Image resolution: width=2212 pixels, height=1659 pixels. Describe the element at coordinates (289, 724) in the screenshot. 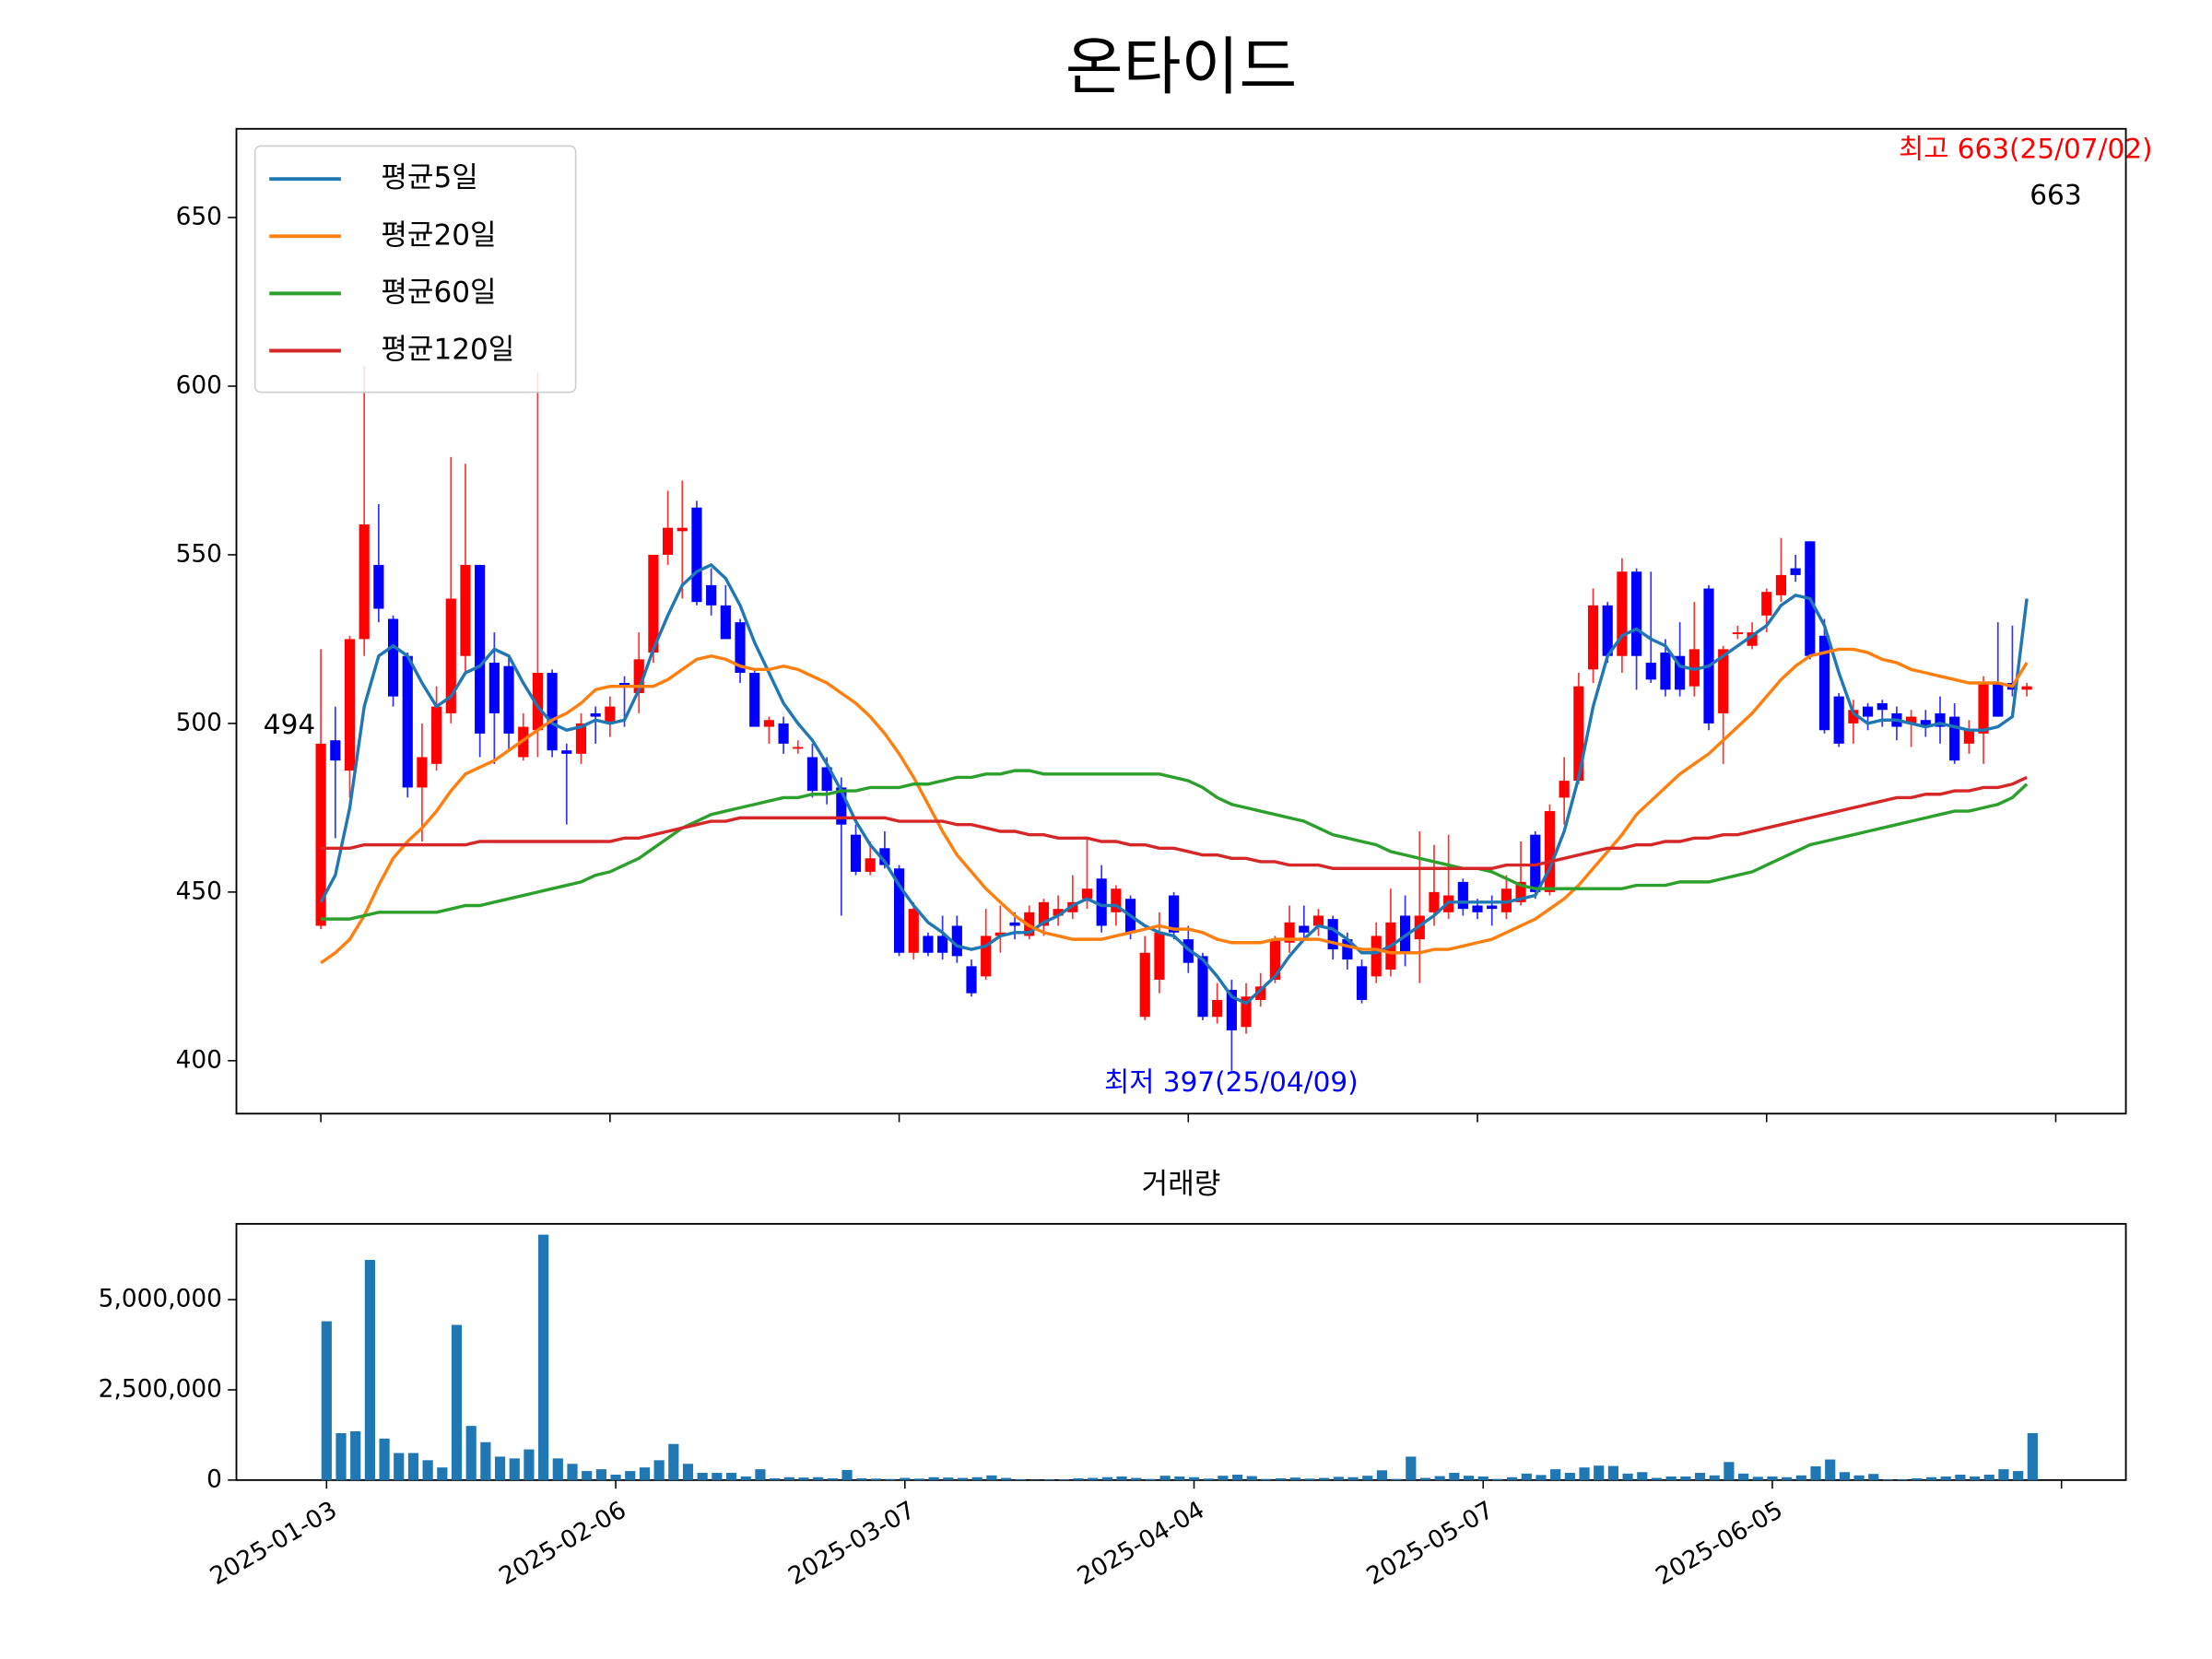

I see `annotation: 494` at that location.